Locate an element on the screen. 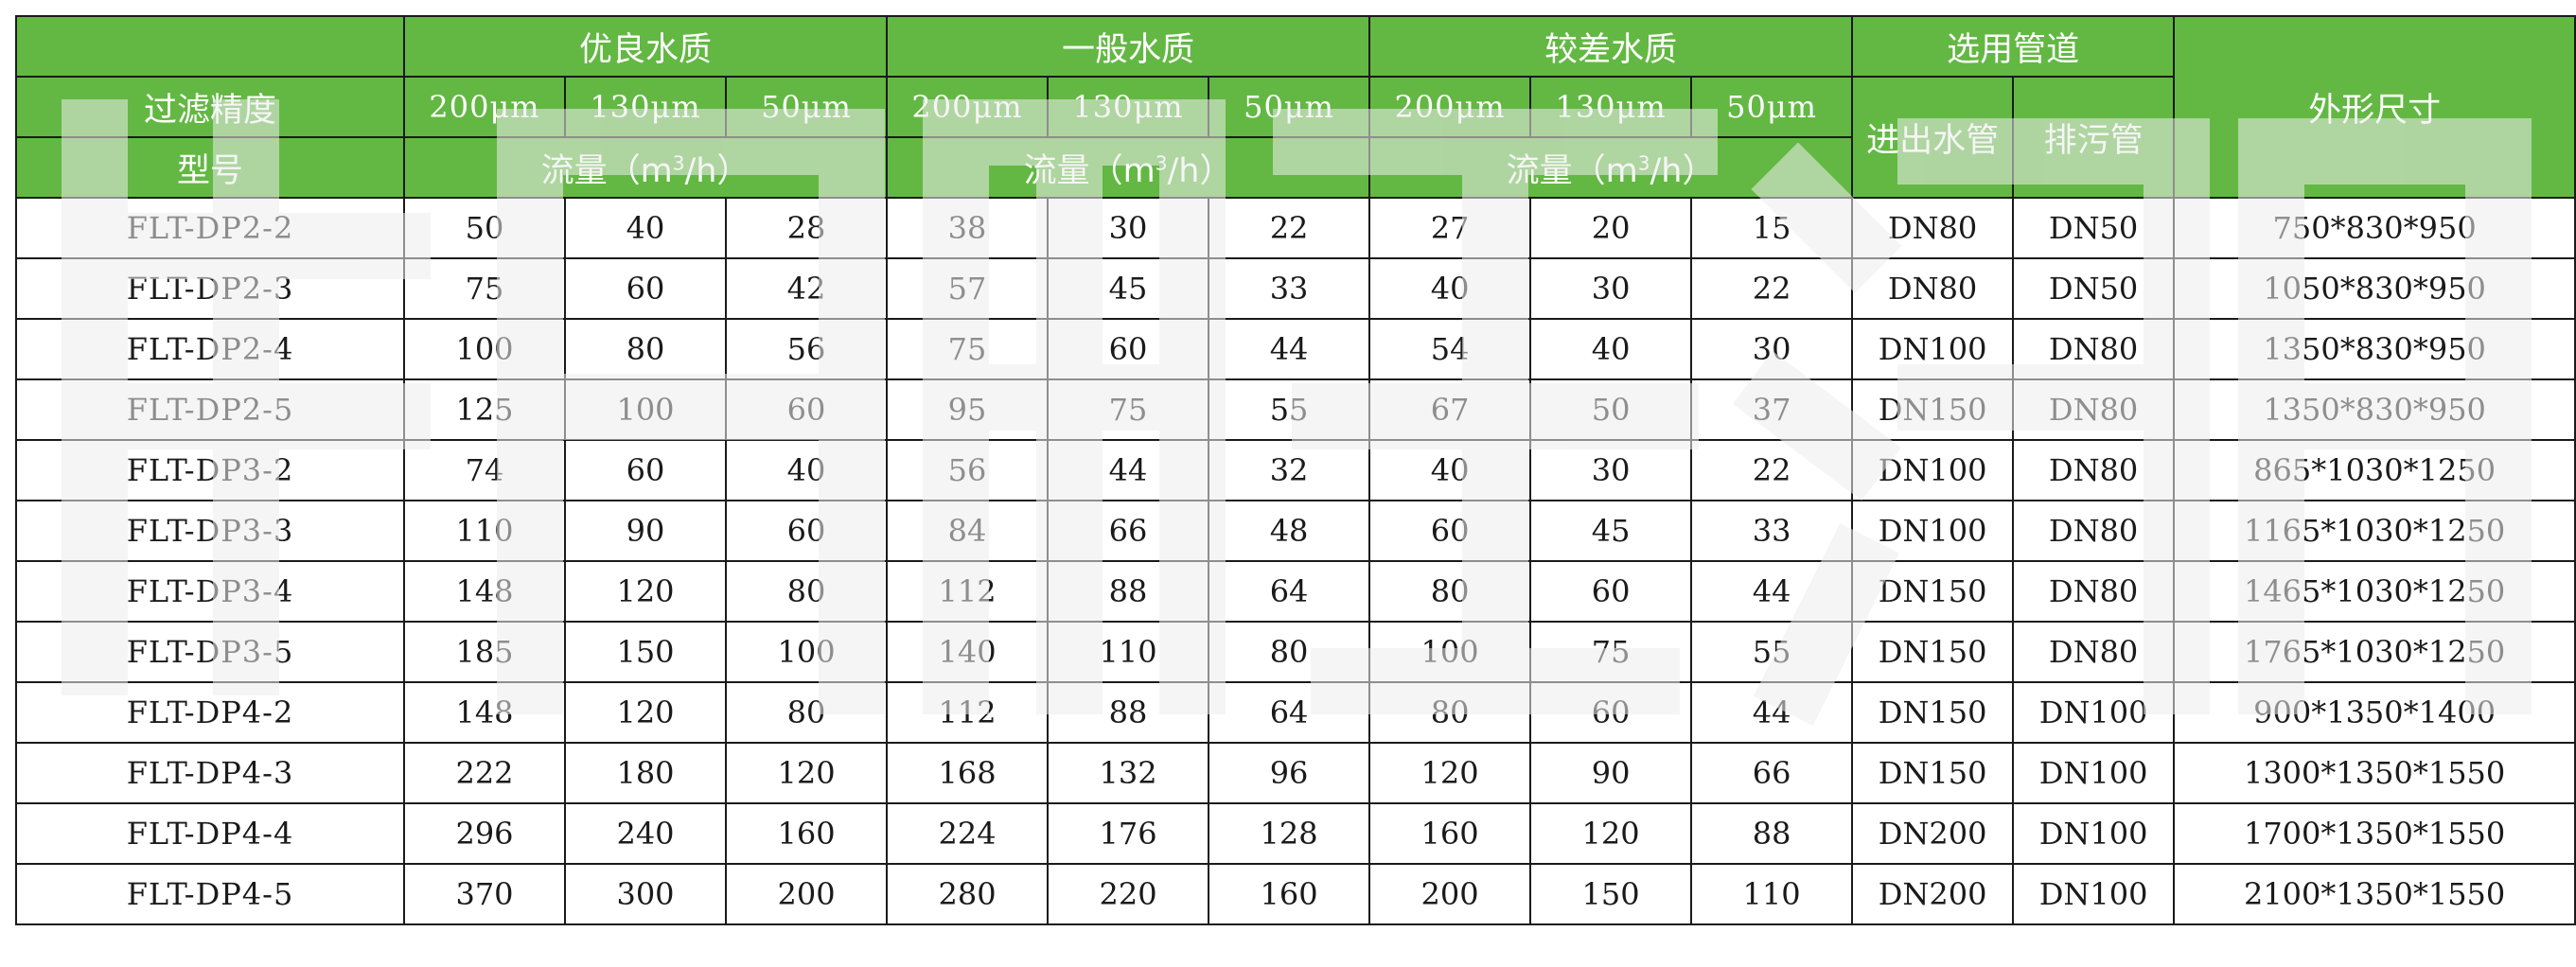  cell-flow-value: 125 is located at coordinates (484, 409).